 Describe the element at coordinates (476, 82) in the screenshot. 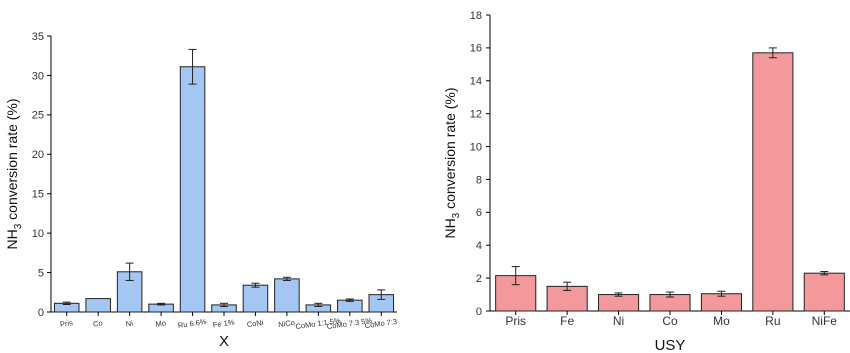

I see `y-tick-label: 14` at that location.